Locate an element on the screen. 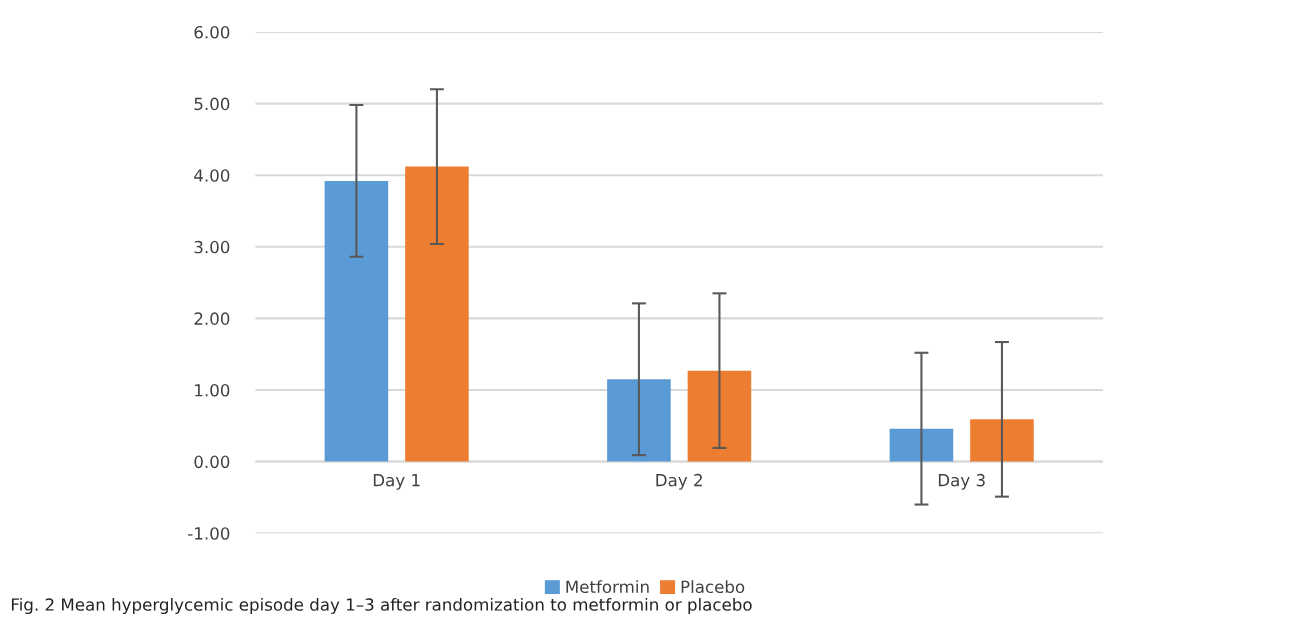  y-tick-label: 6.00 is located at coordinates (212, 32).